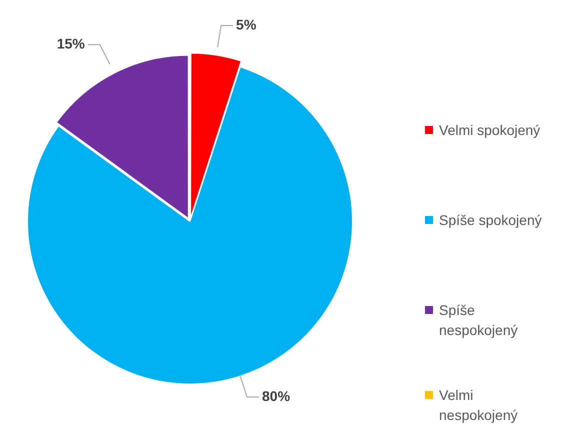 This screenshot has width=583, height=443. What do you see at coordinates (479, 320) in the screenshot?
I see `legend-label: Spíše nespokojený` at bounding box center [479, 320].